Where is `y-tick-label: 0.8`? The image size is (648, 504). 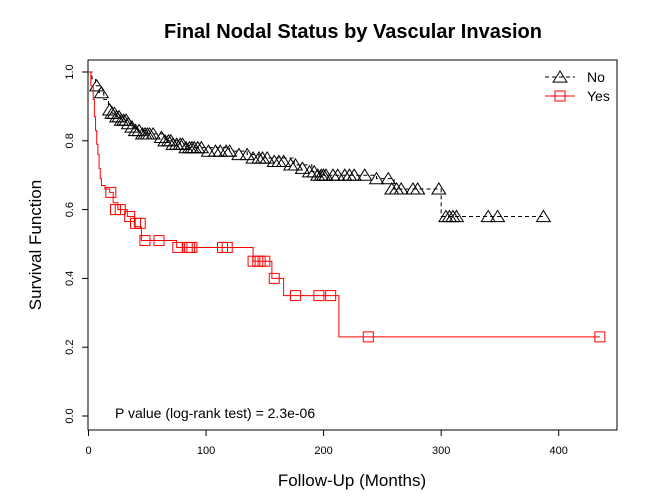 y-tick-label: 0.8 is located at coordinates (70, 140).